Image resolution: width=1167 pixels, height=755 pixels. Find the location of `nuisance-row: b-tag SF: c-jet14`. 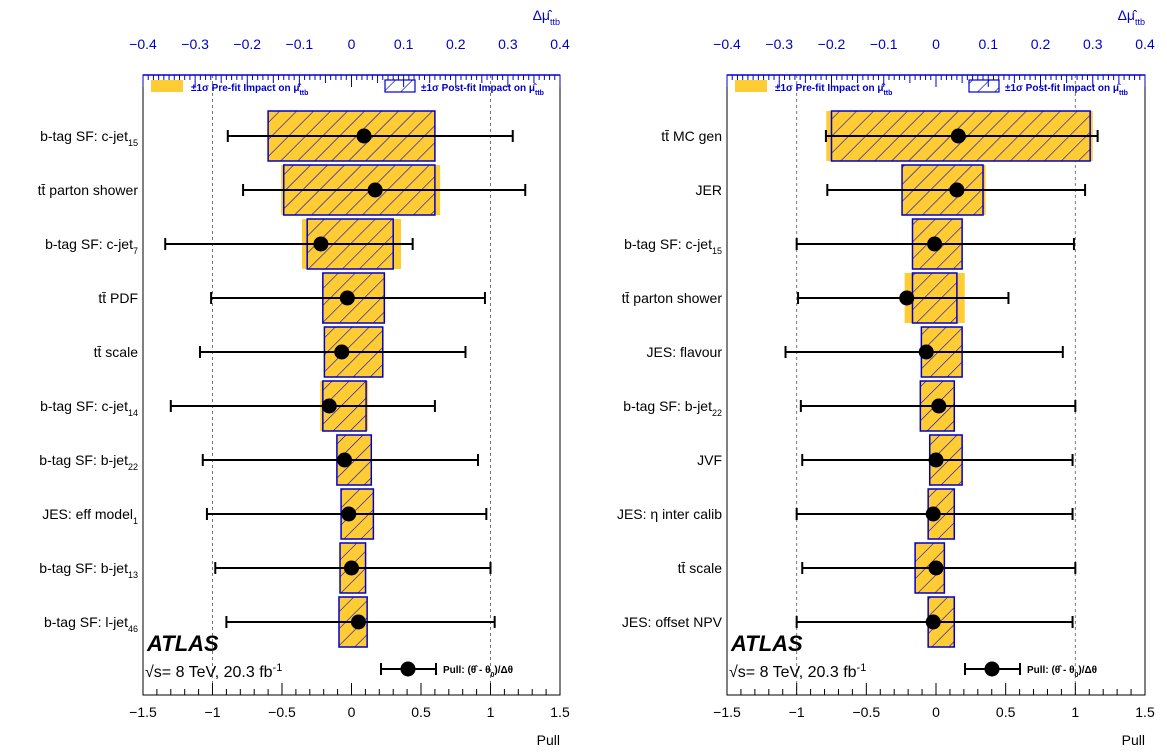

nuisance-row: b-tag SF: c-jet14 is located at coordinates (238, 406).